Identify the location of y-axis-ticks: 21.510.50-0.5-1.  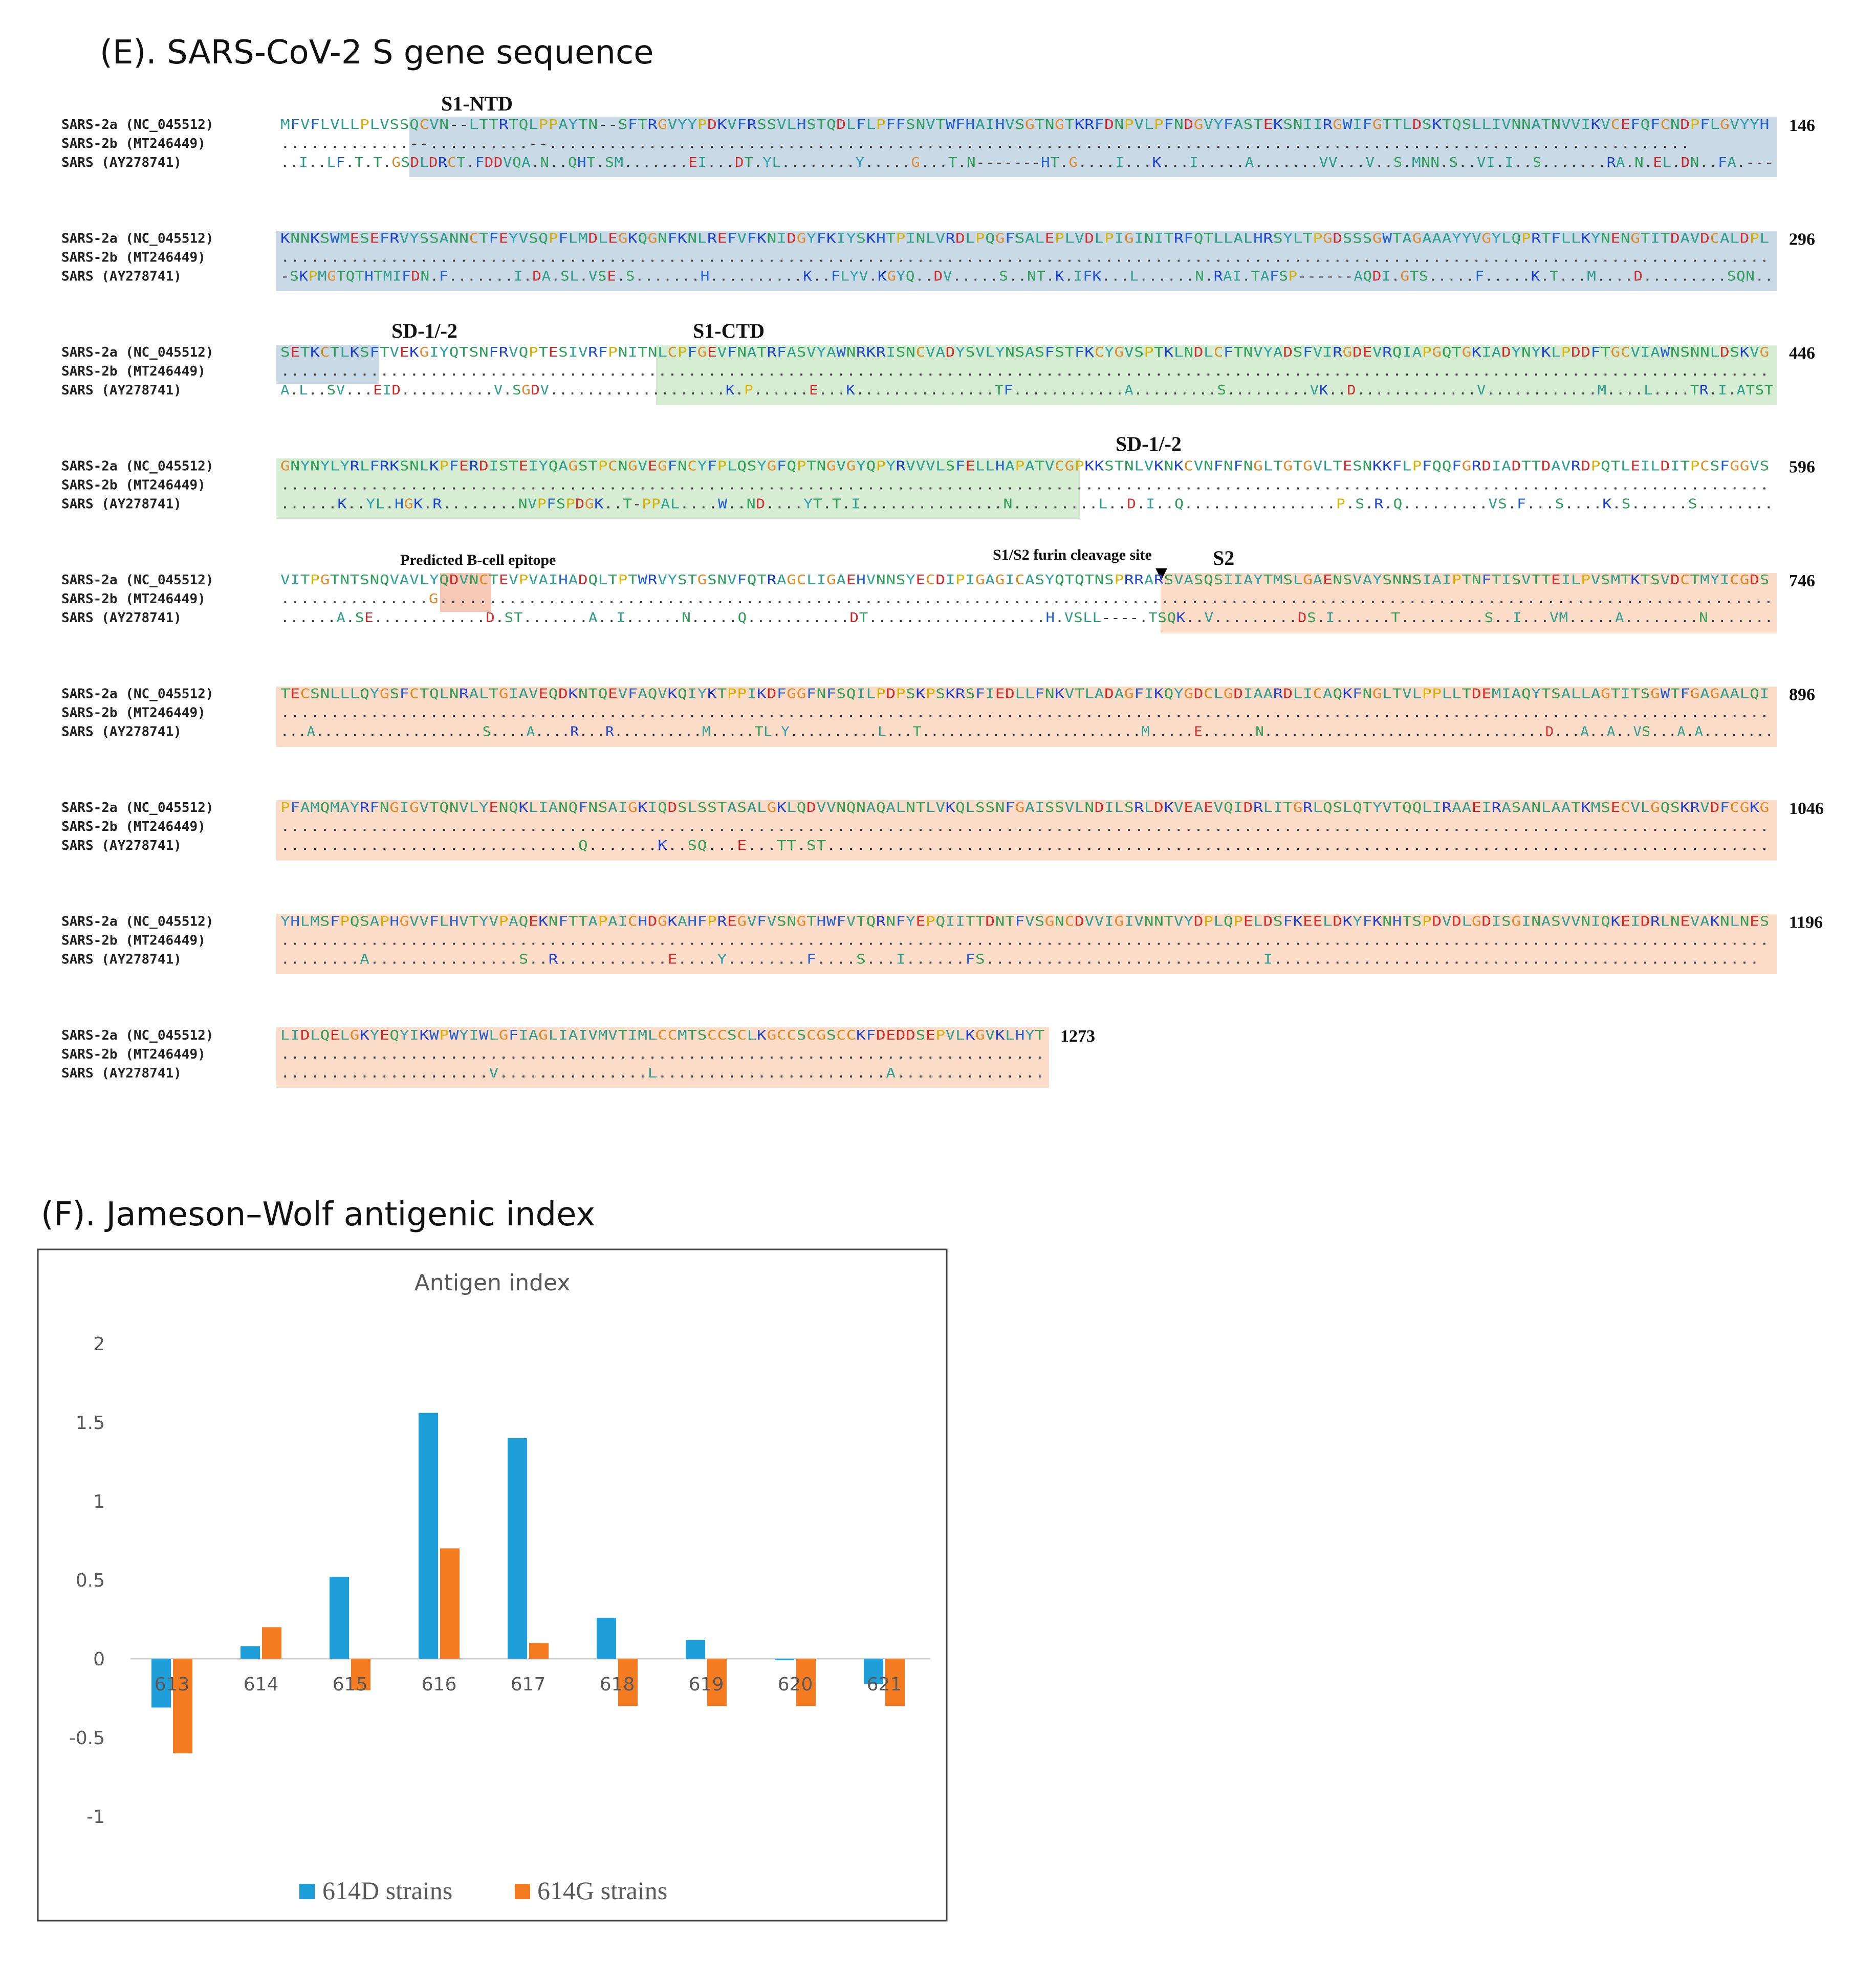
(87, 1581).